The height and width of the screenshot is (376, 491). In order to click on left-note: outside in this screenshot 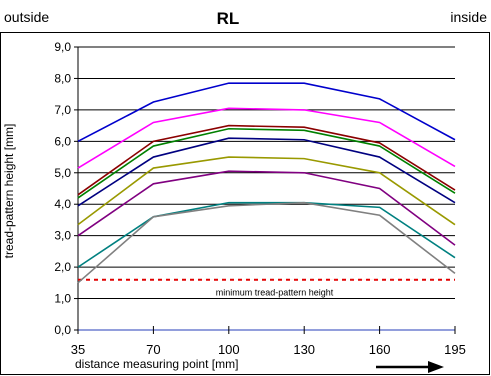, I will do `click(26, 17)`.